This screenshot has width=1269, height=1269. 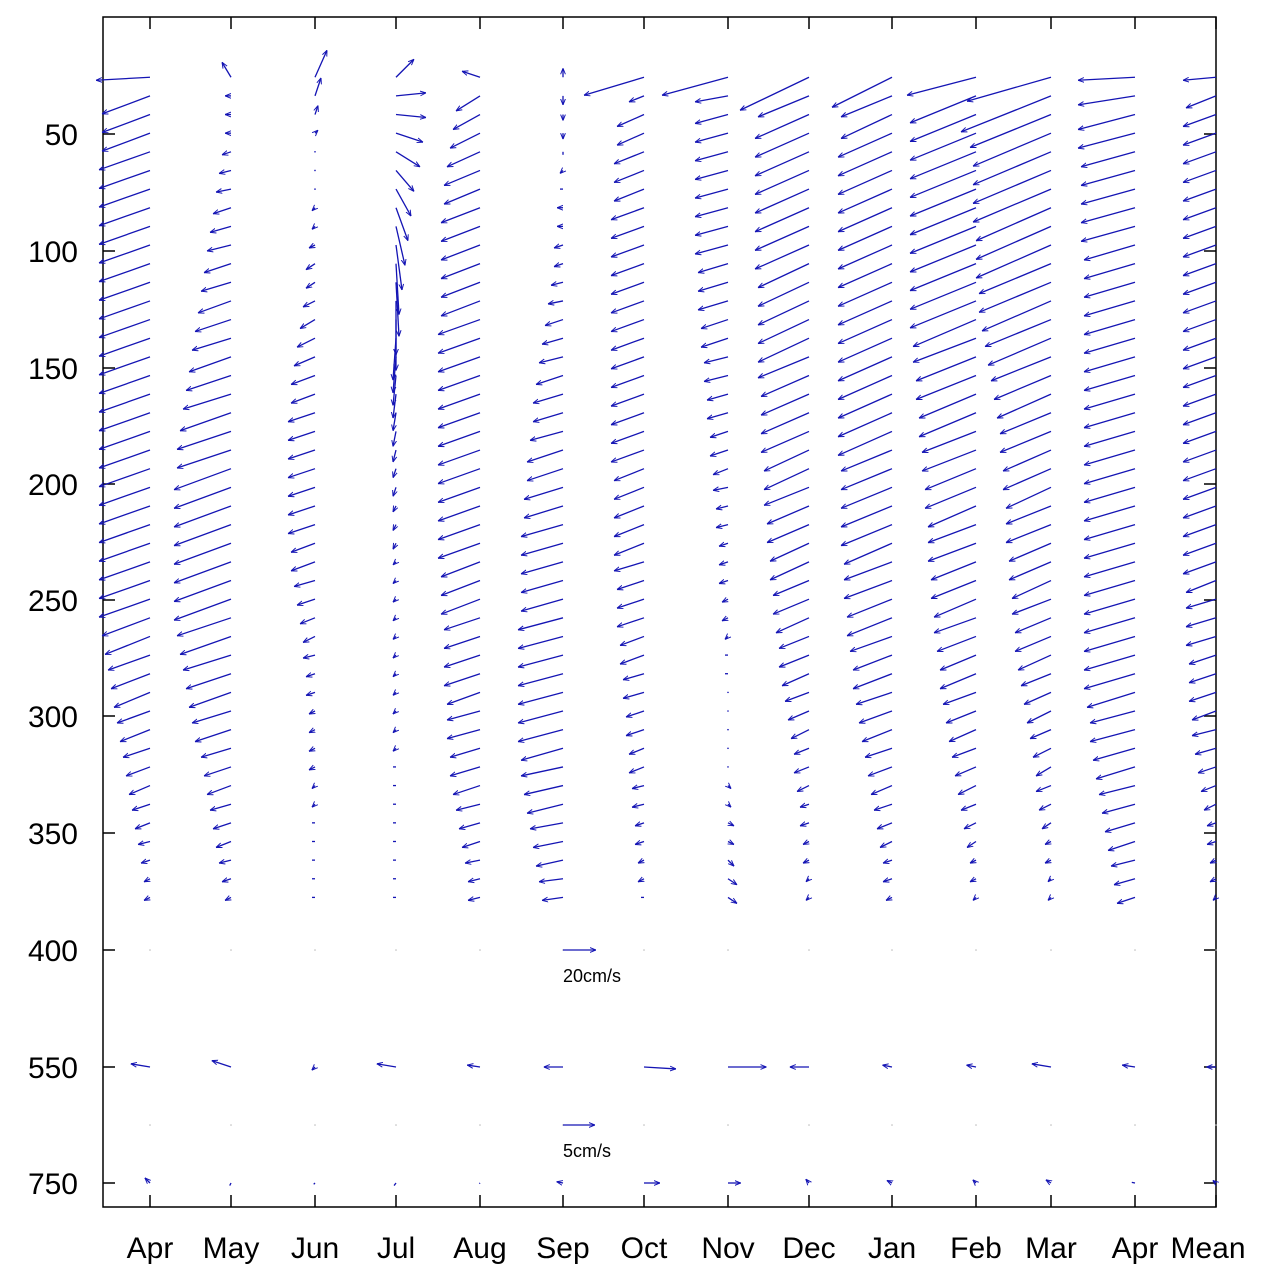 What do you see at coordinates (1051, 1248) in the screenshot?
I see `x-tick-label: Mar` at bounding box center [1051, 1248].